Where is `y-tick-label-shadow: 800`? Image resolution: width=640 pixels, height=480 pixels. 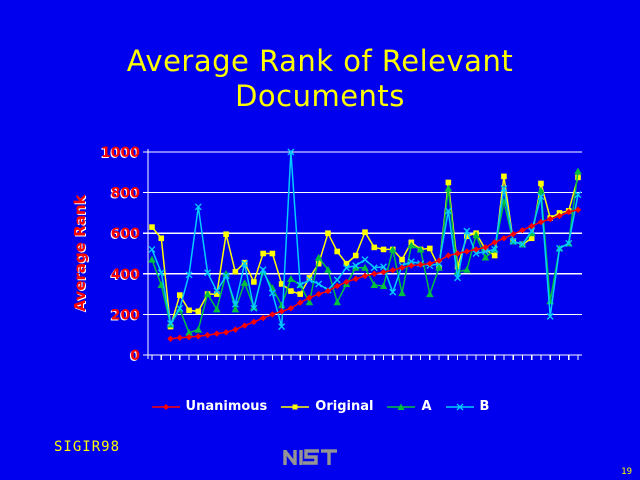 y-tick-label-shadow: 800 is located at coordinates (124, 195).